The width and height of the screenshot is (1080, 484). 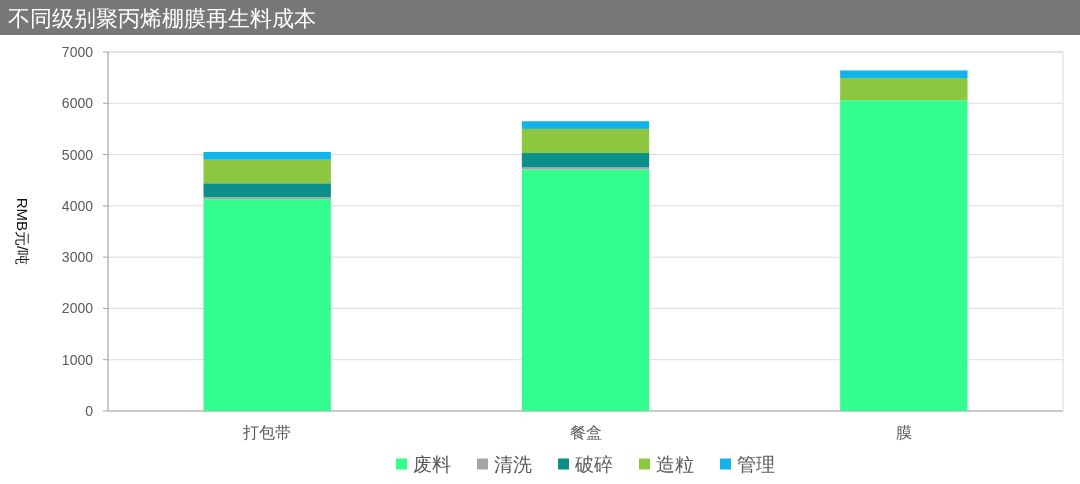 What do you see at coordinates (162, 18) in the screenshot?
I see `chart-title: 不同级别聚丙烯棚膜再生料成本` at bounding box center [162, 18].